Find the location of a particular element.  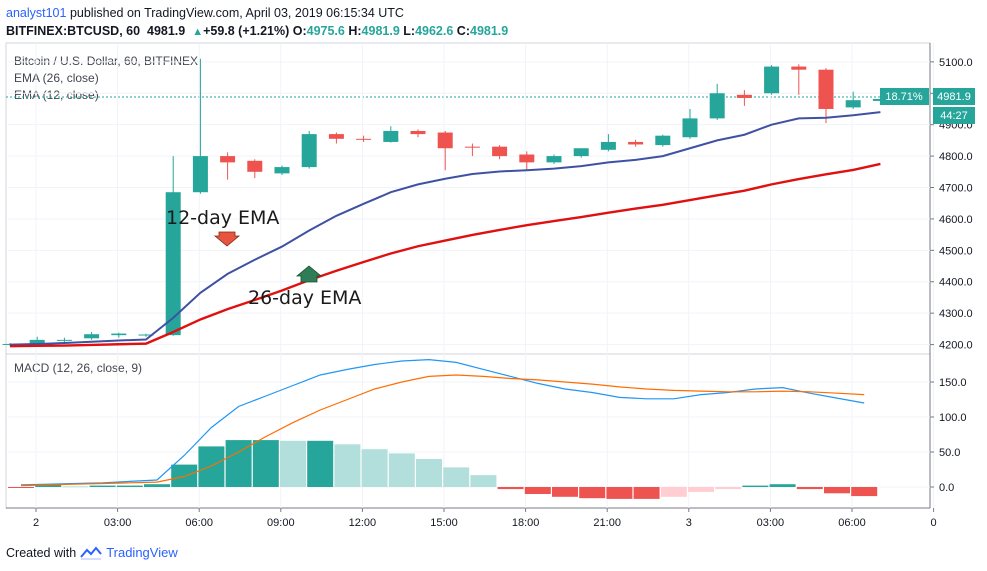

ema12-legend: EMA (12, close) is located at coordinates (56, 95).